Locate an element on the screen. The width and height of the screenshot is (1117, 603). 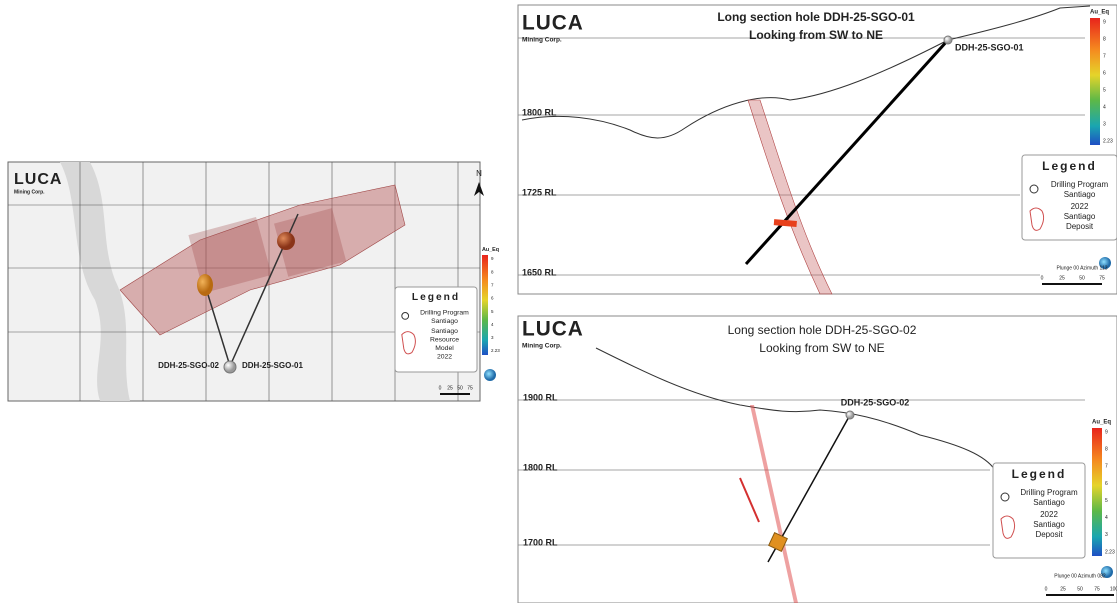
legend-item: Santiago Resource Model 2022 is located at coordinates (444, 344).